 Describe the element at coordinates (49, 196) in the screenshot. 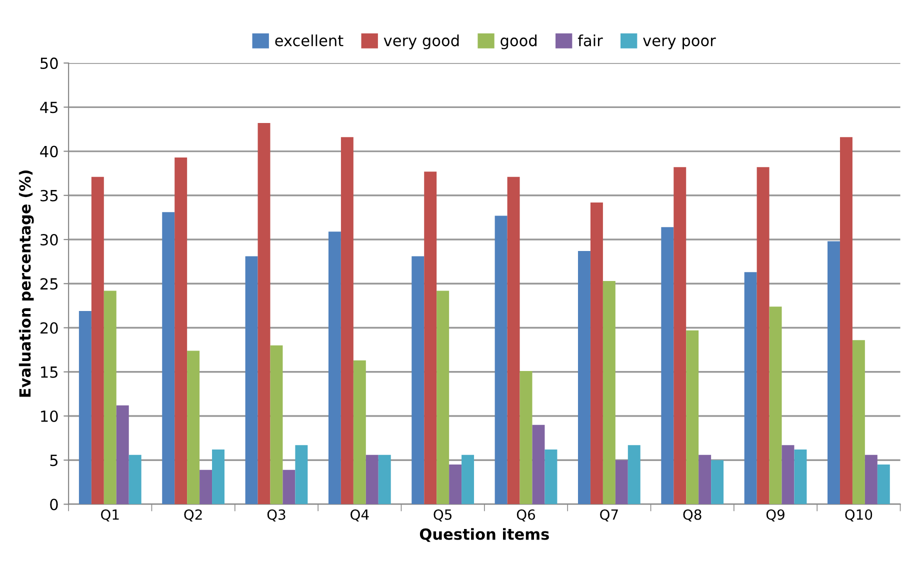

I see `y-tick-label: 35` at that location.